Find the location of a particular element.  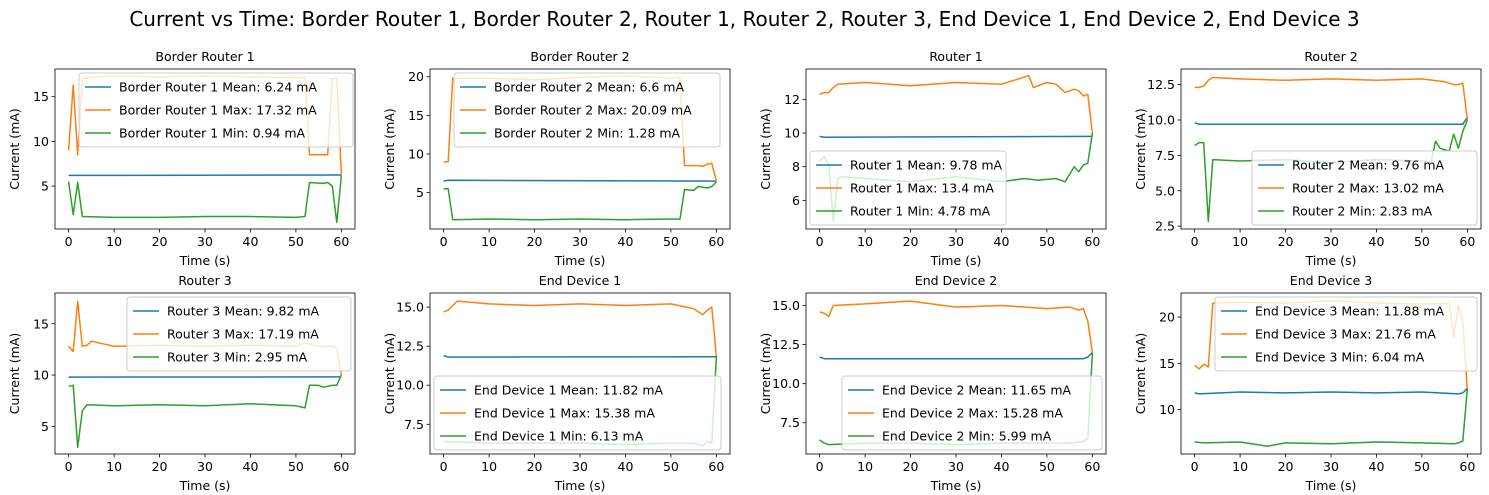

y-tick-label: 8 is located at coordinates (796, 166).